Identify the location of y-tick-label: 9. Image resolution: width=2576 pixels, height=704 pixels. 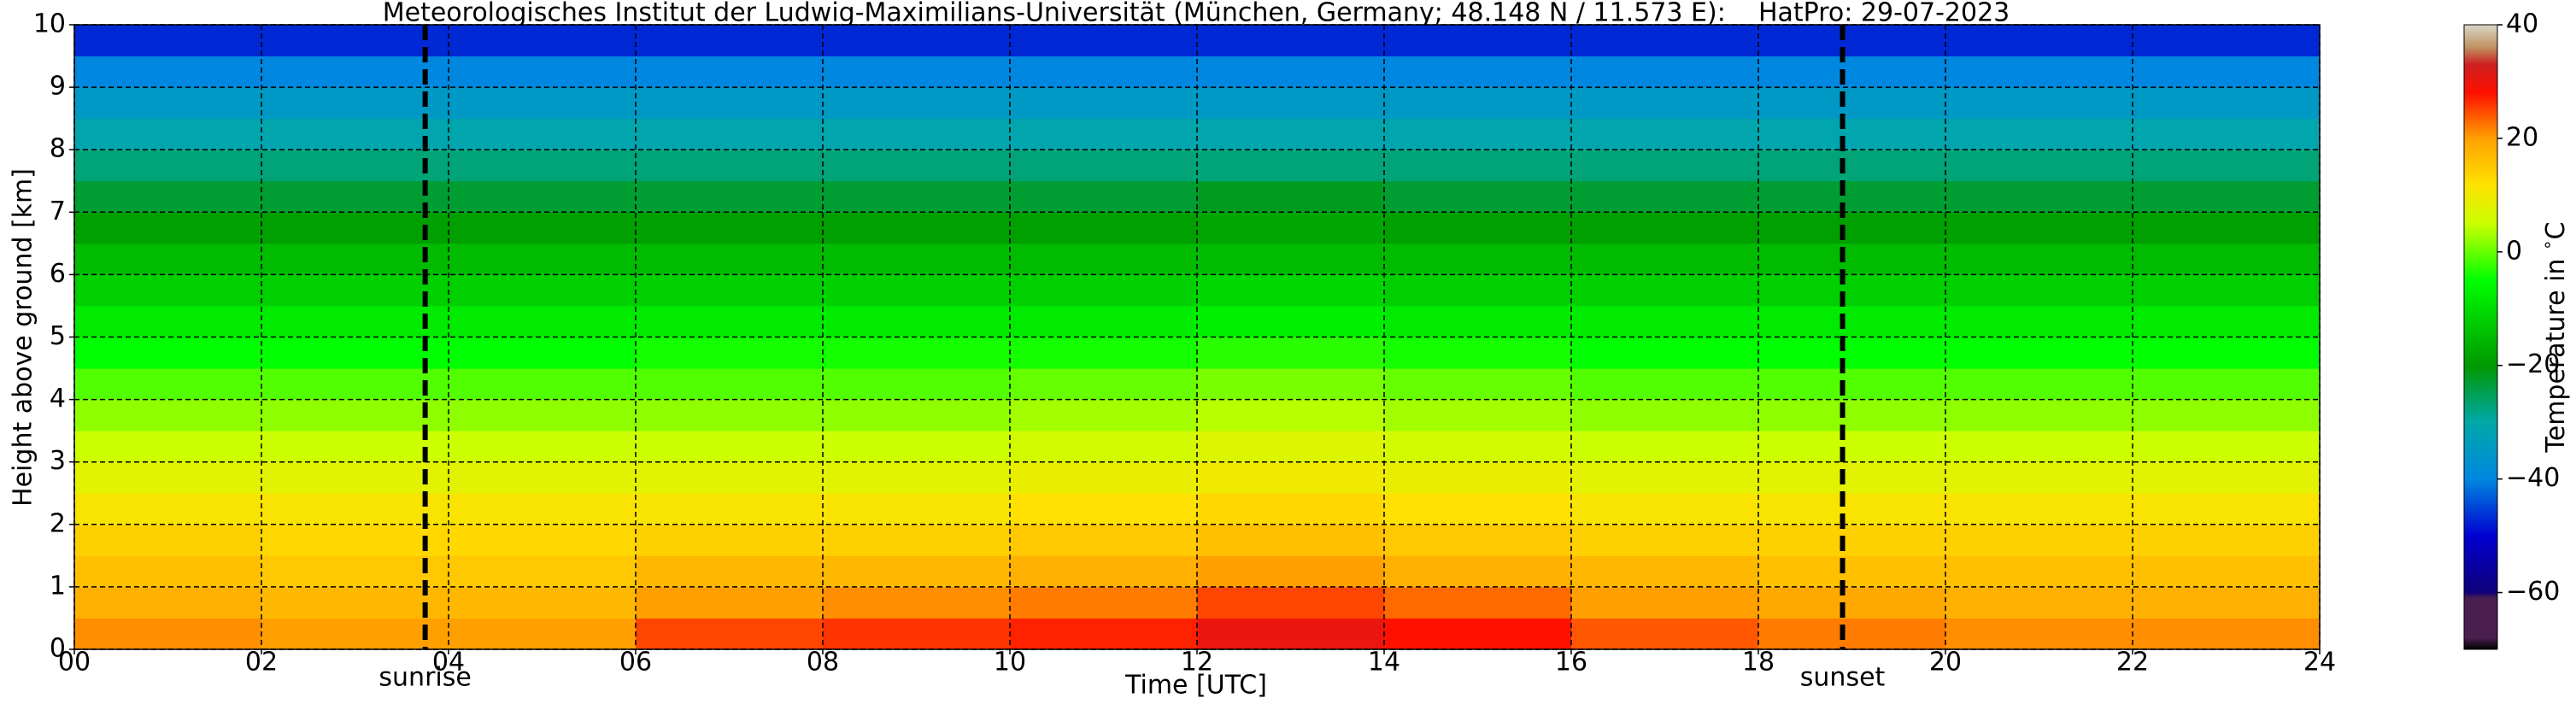
(58, 87).